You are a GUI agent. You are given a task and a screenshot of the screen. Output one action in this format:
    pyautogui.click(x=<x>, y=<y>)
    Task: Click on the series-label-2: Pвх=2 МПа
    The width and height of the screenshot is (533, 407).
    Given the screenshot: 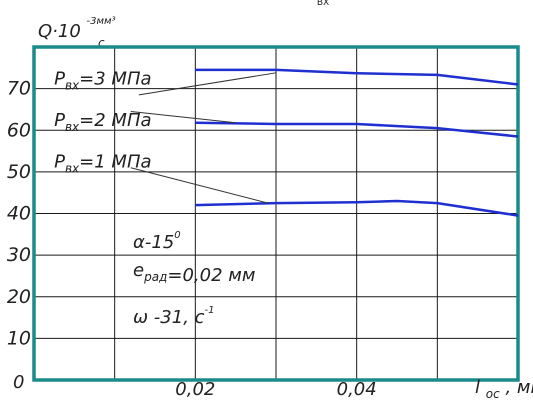 What is the action you would take?
    pyautogui.click(x=102, y=122)
    